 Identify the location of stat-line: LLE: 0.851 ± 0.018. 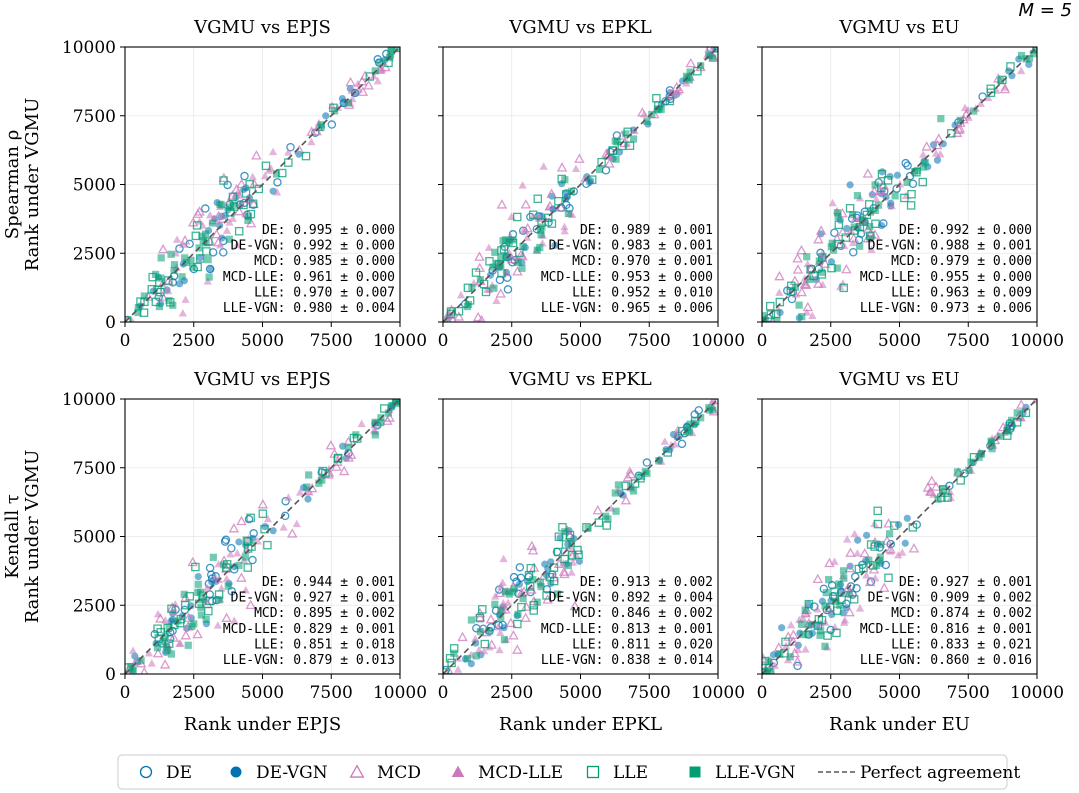
(324, 644).